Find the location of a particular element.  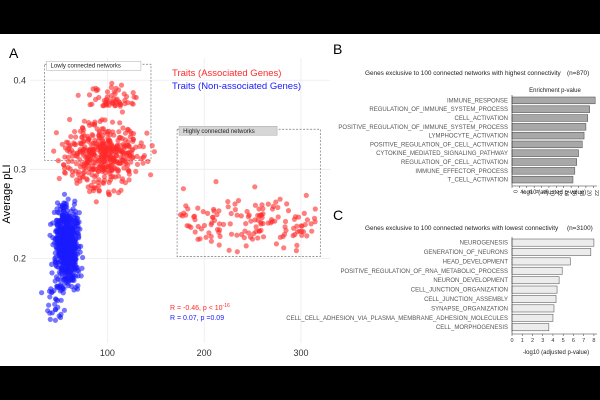

legend-entry: Traits (Associated Genes) is located at coordinates (226, 73).